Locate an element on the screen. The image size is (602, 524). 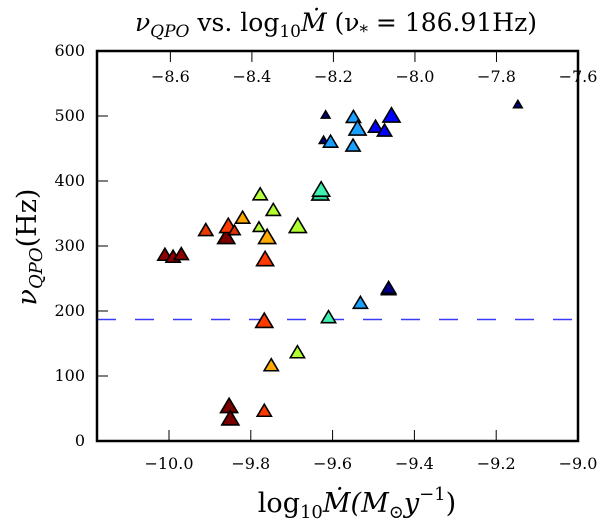
x-tick-label: −9.8 is located at coordinates (250, 463).